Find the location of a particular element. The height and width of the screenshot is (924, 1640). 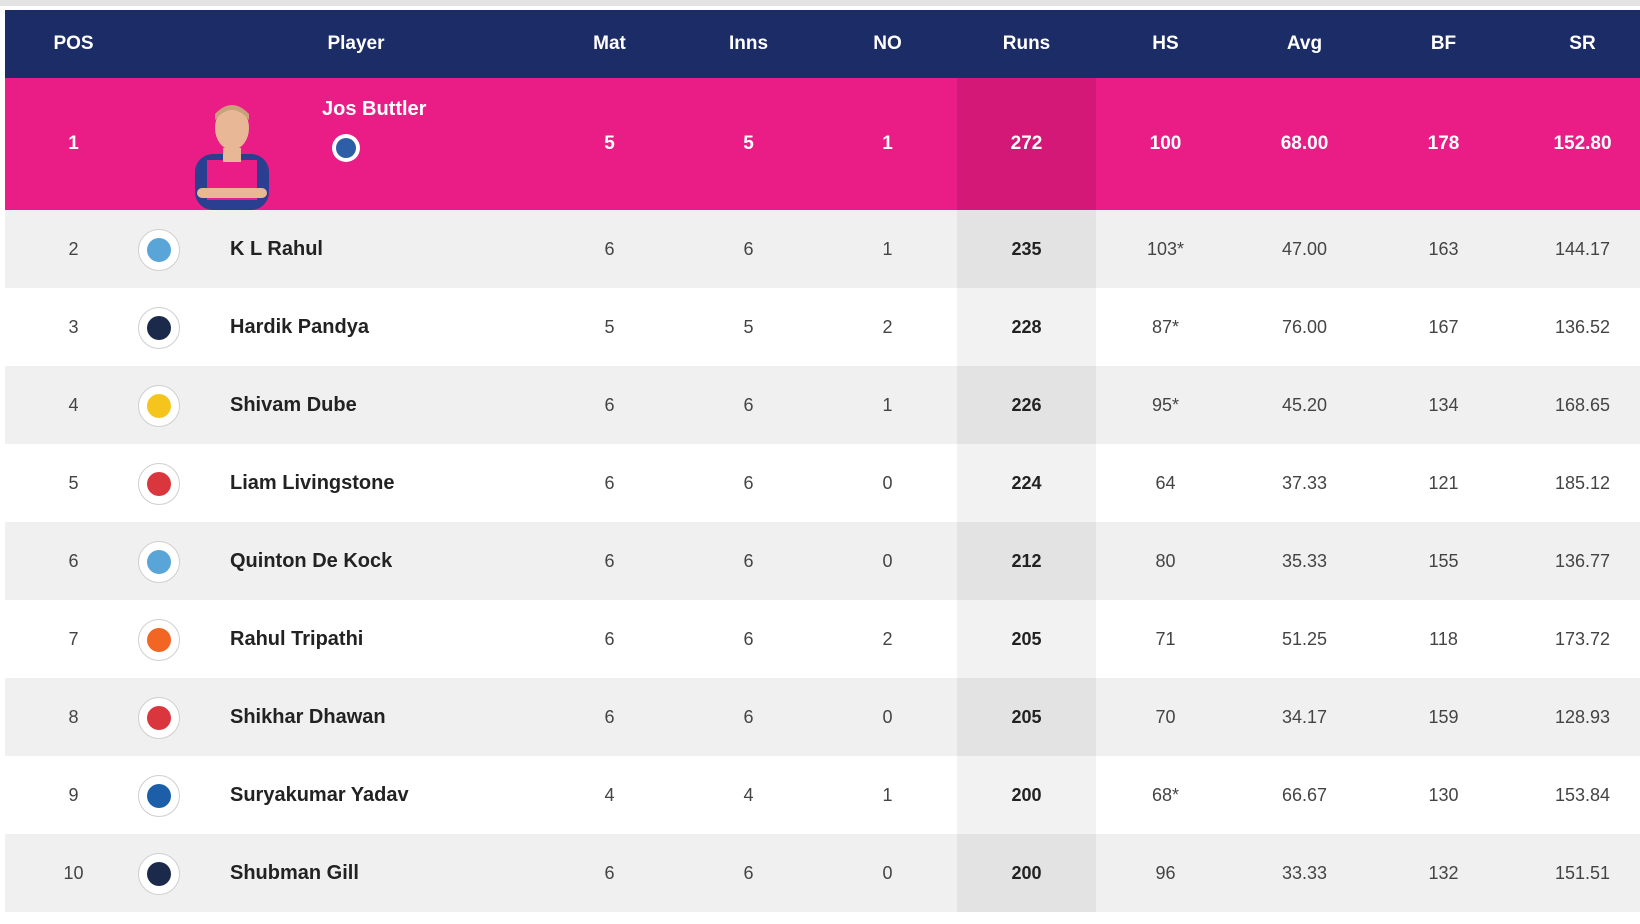

header-inns: Inns is located at coordinates (748, 43).